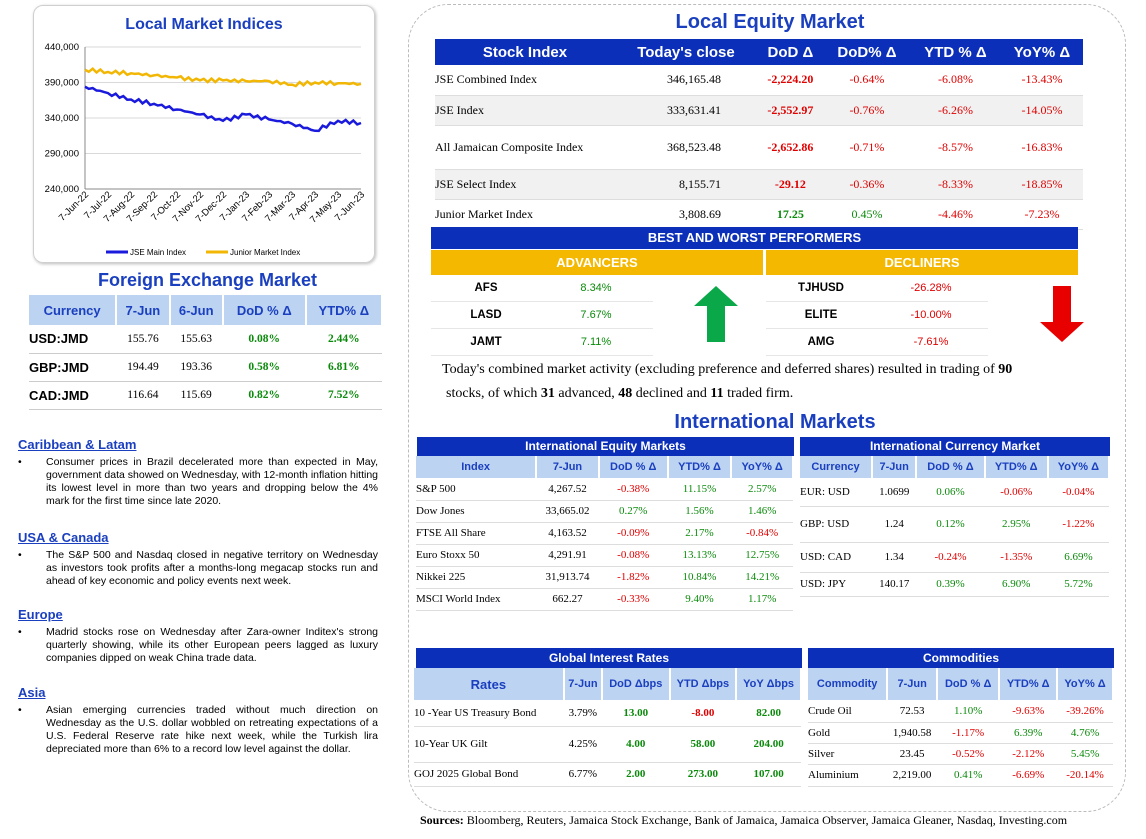 The width and height of the screenshot is (1146, 839). What do you see at coordinates (143, 395) in the screenshot?
I see `table-cell: 116.64` at bounding box center [143, 395].